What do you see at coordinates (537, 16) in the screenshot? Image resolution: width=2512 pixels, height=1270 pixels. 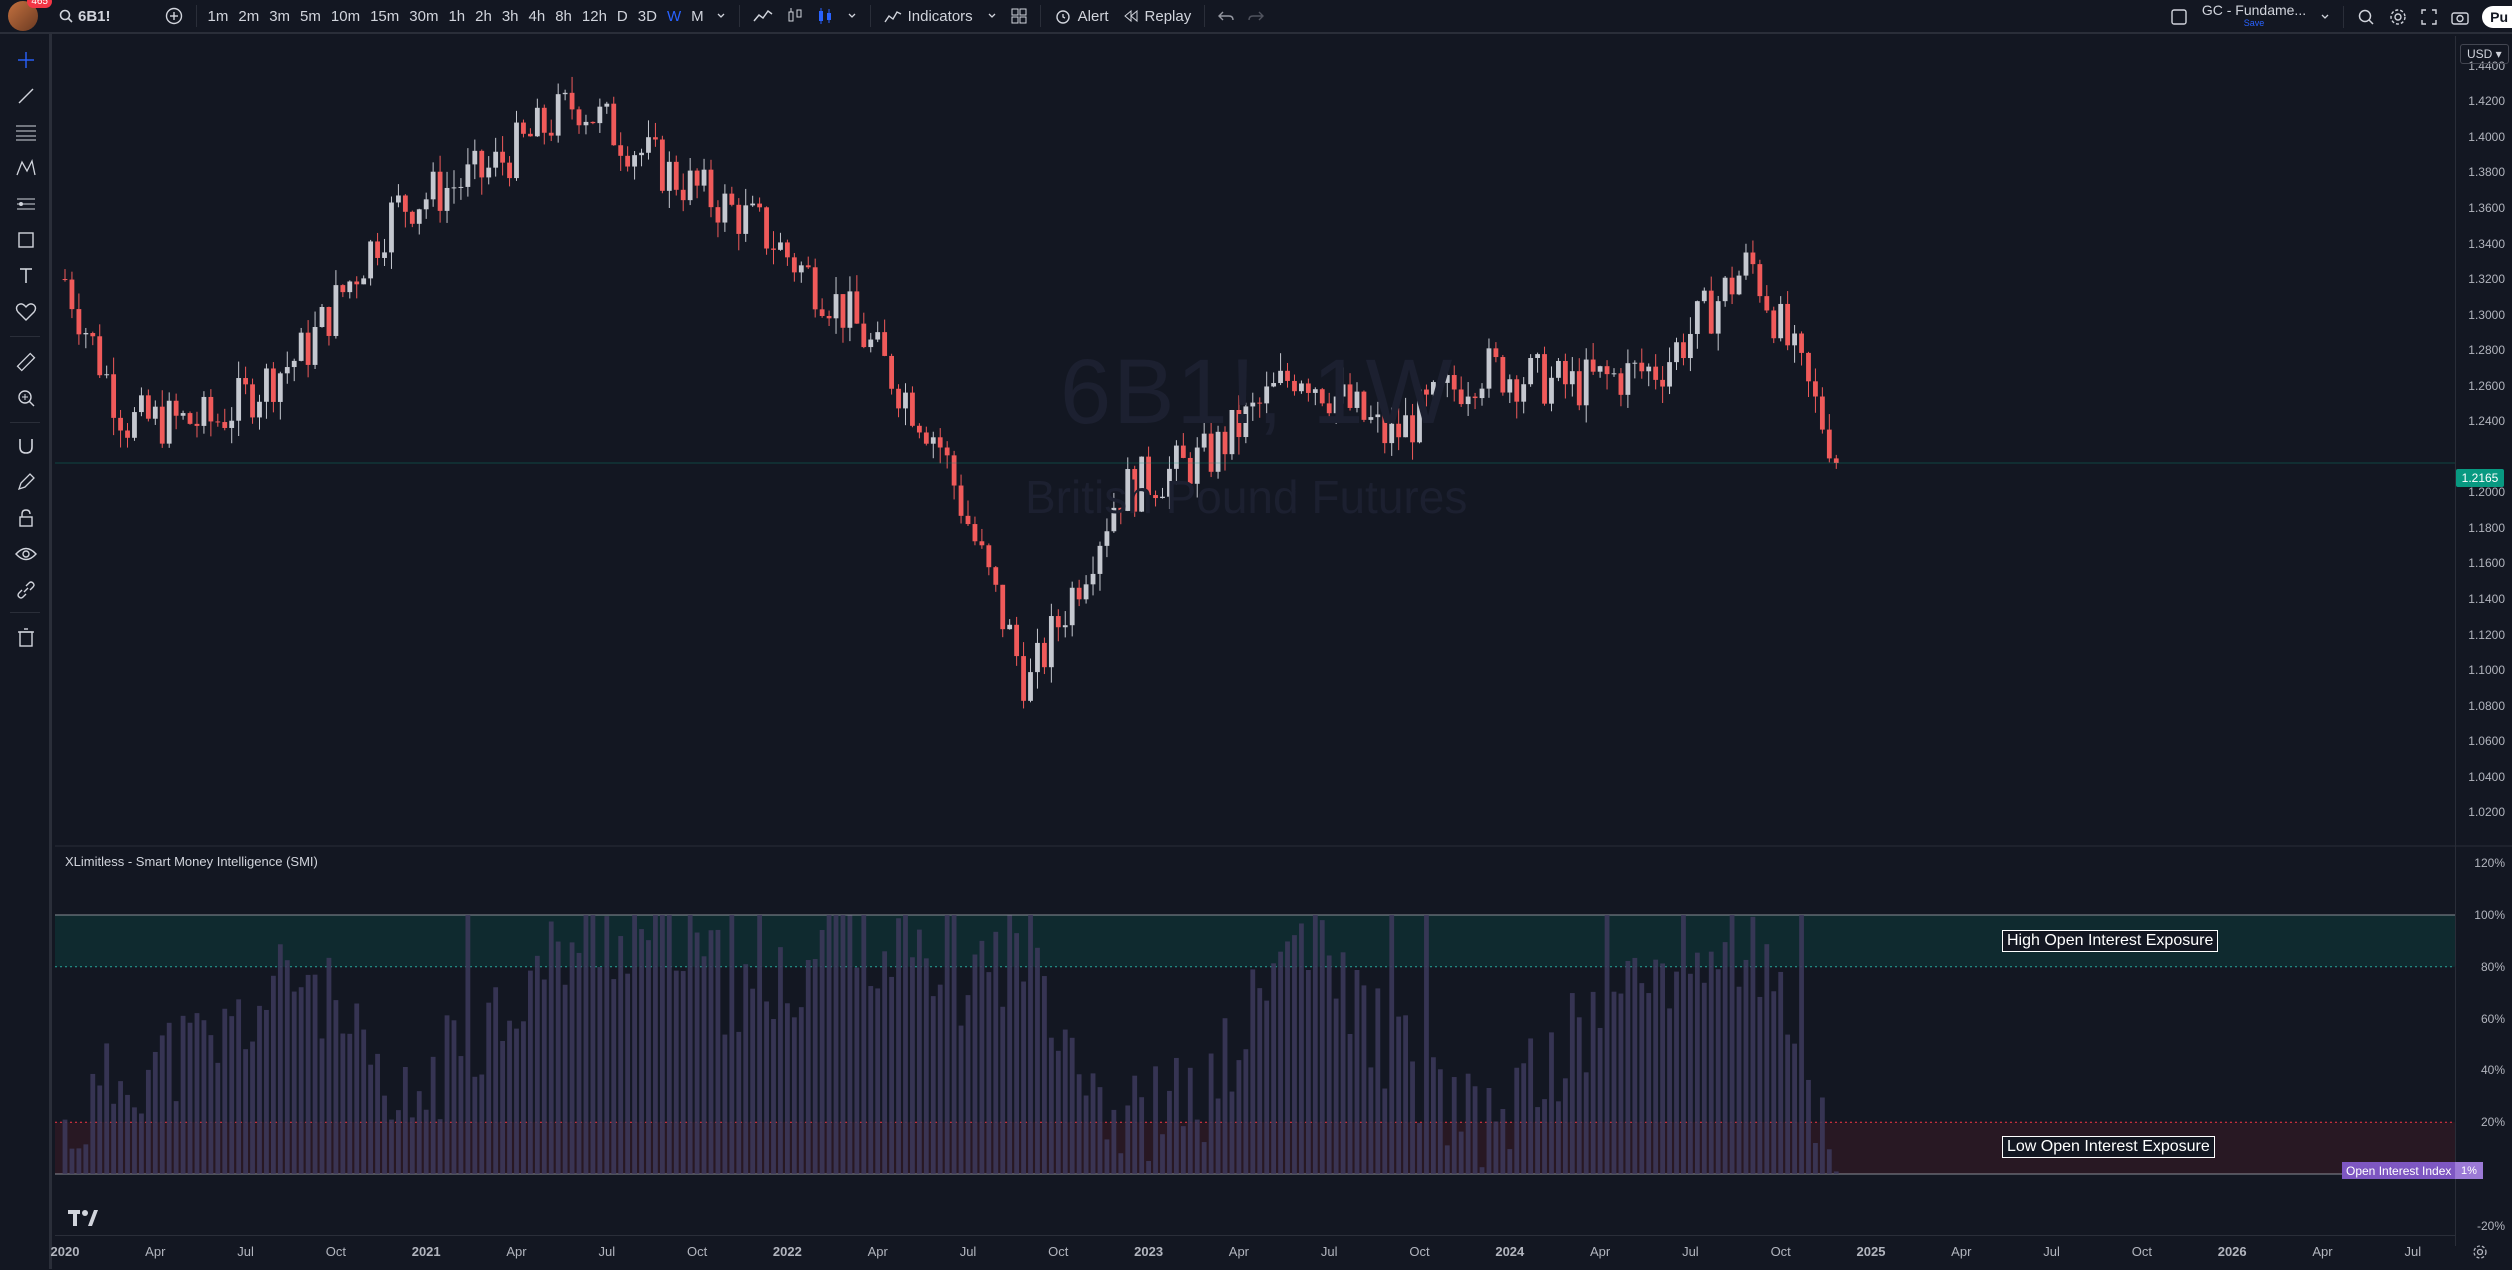 I see `timeframe-4h: 4h` at bounding box center [537, 16].